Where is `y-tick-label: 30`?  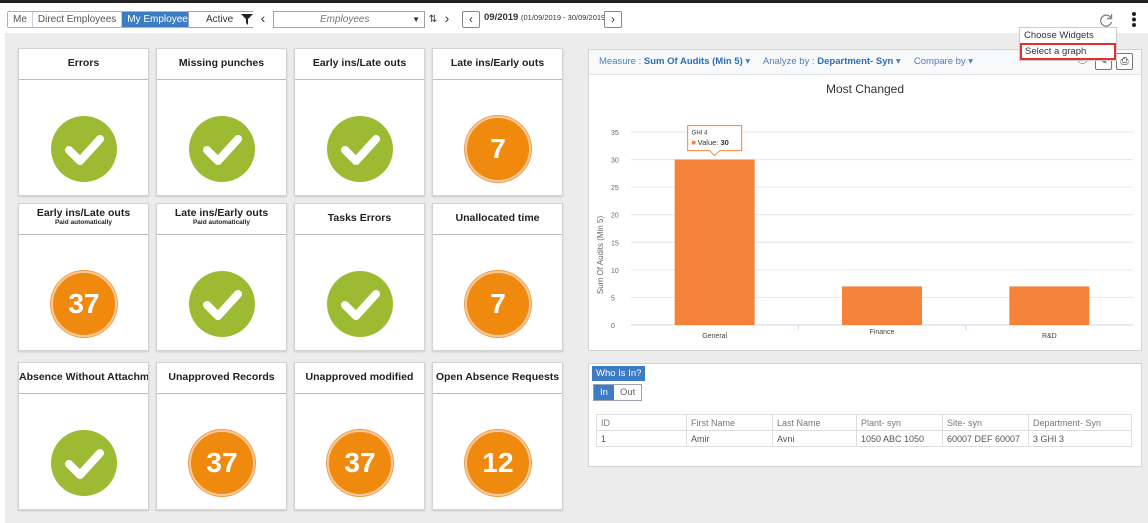 y-tick-label: 30 is located at coordinates (615, 161).